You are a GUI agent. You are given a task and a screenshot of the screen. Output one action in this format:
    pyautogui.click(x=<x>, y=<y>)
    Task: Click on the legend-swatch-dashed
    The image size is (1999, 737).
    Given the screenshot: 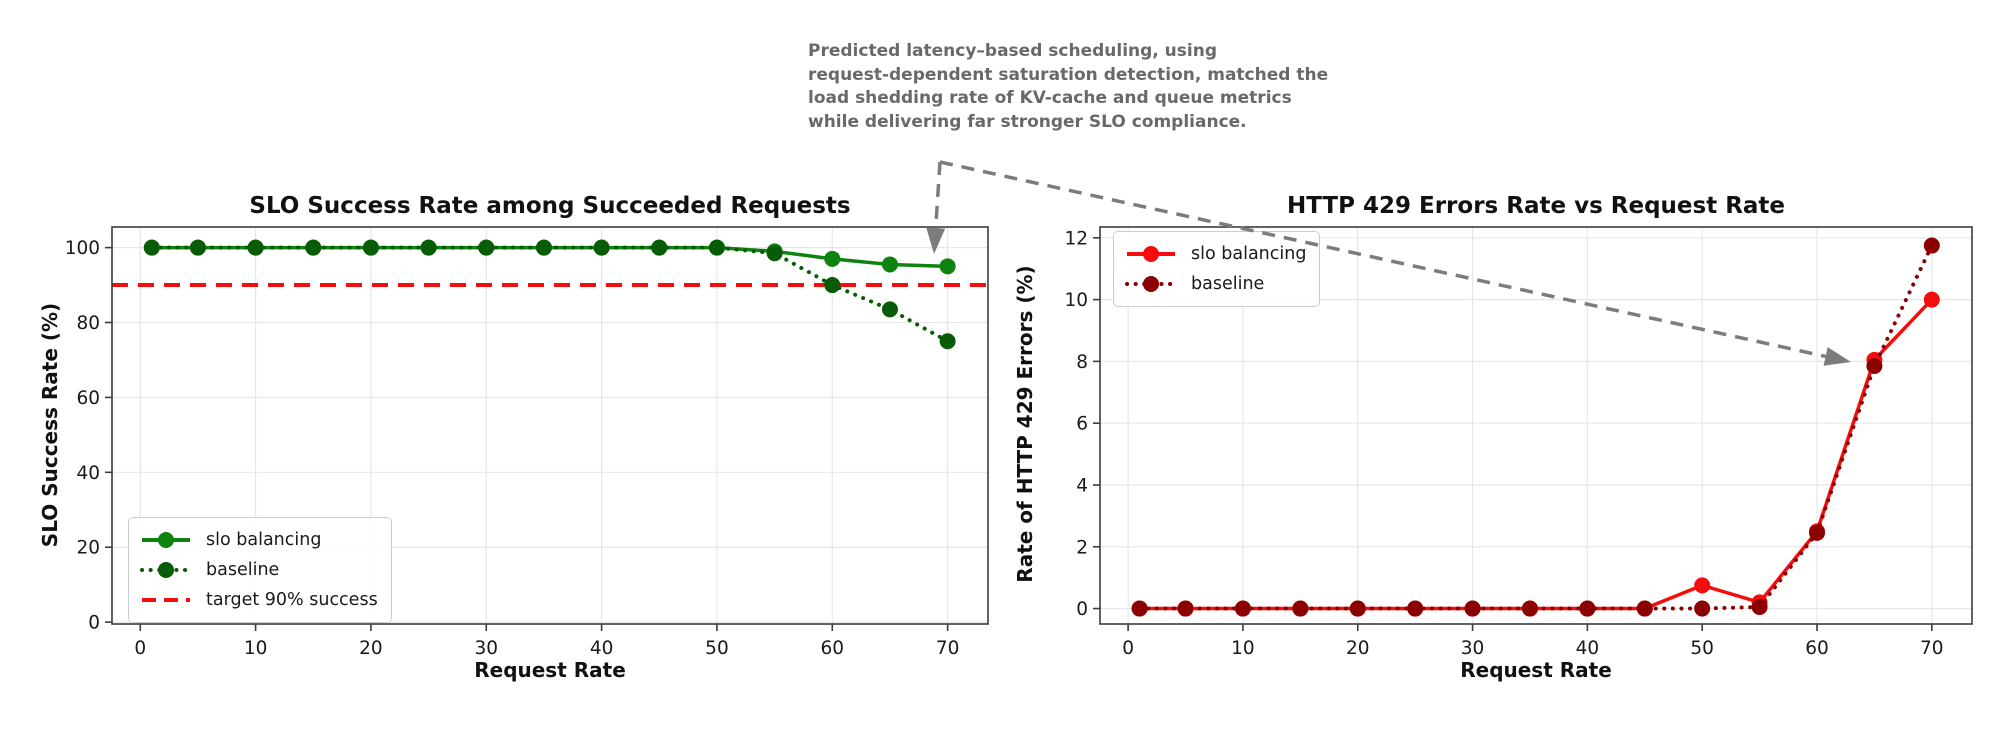 What is the action you would take?
    pyautogui.click(x=166, y=600)
    